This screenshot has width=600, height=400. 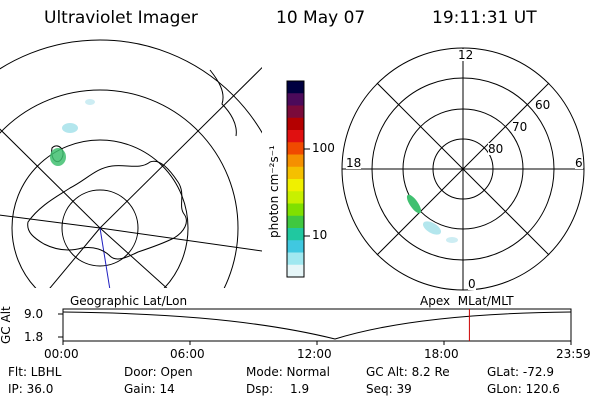 I want to click on dsp-value: 1.9, so click(x=300, y=389).